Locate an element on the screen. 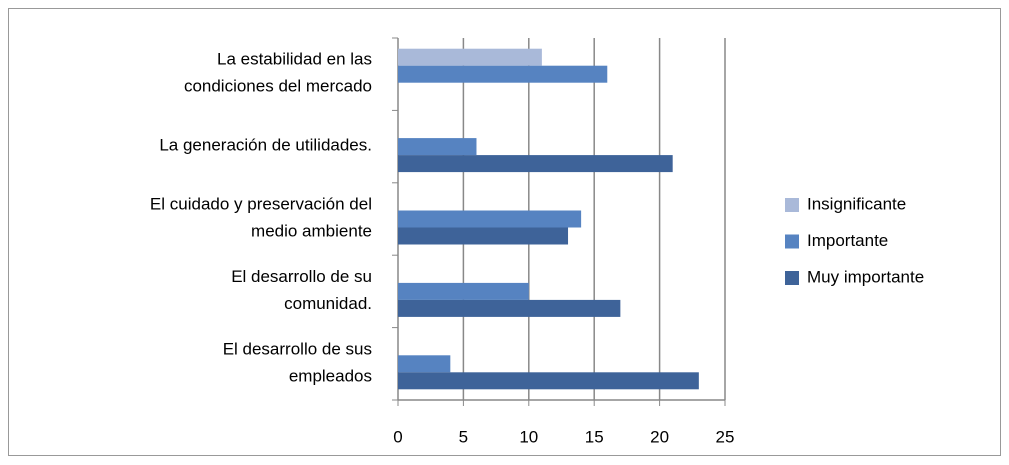  y-tick-label-line: La estabilidad en las is located at coordinates (294, 59).